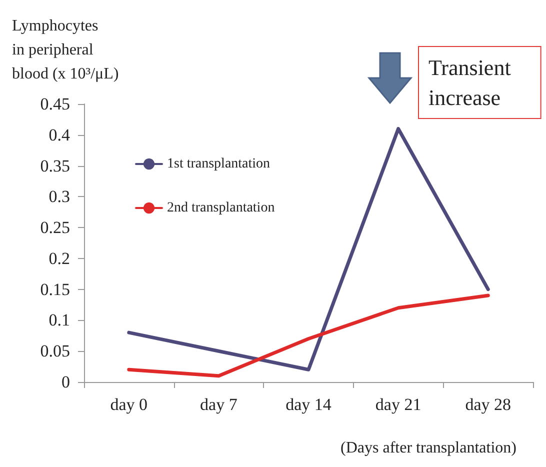  What do you see at coordinates (55, 228) in the screenshot?
I see `y-tick-label: 0.25` at bounding box center [55, 228].